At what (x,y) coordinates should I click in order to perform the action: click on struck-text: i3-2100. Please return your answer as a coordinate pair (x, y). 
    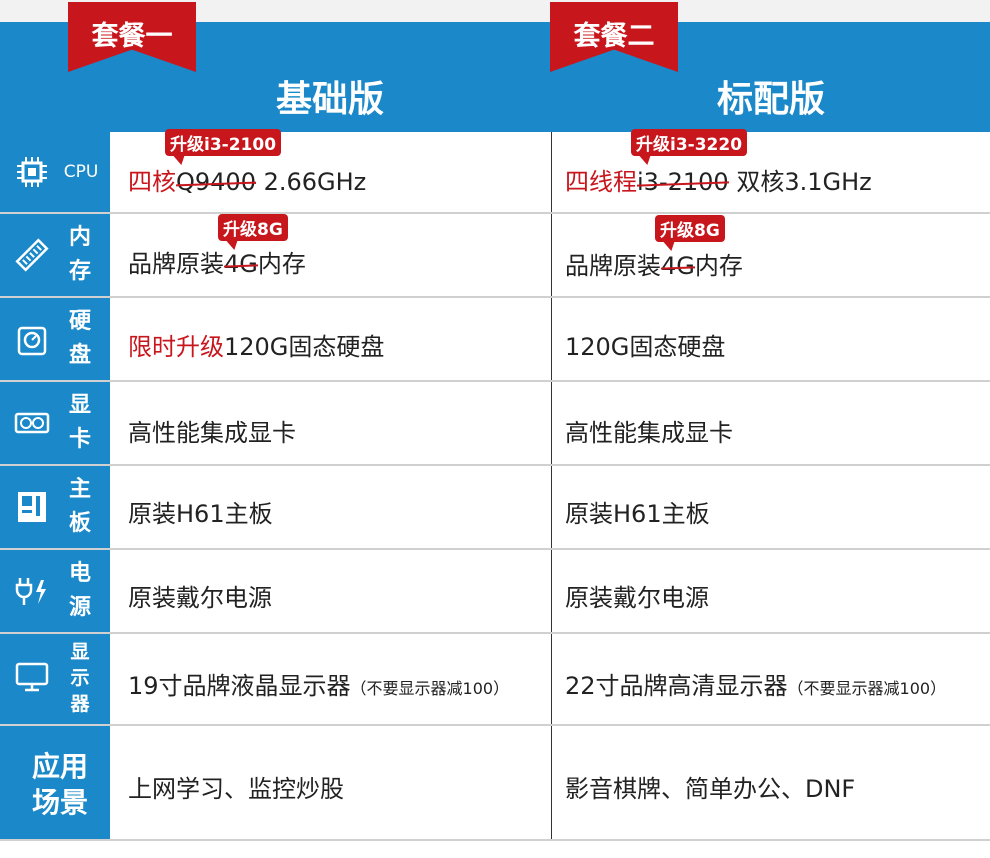
    Looking at the image, I should click on (683, 182).